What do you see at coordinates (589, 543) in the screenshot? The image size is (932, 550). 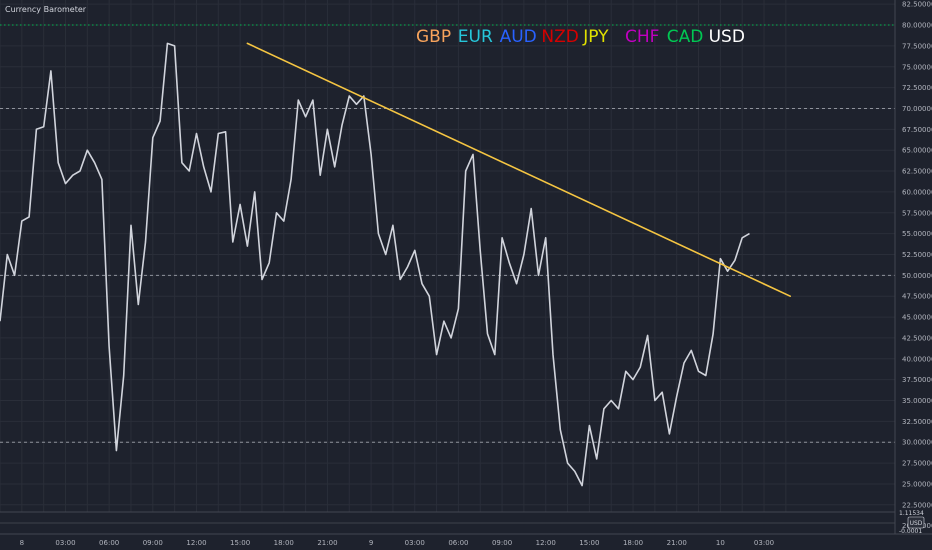 I see `x-tick-label-13: 15:00` at bounding box center [589, 543].